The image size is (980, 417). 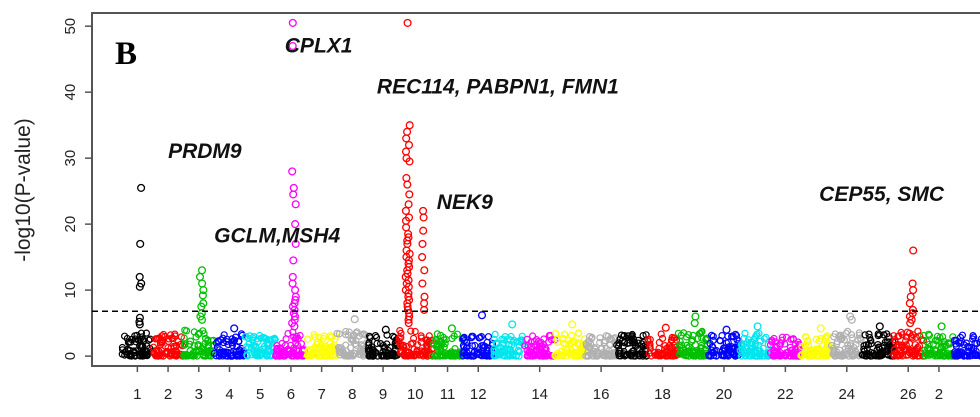 What do you see at coordinates (415, 394) in the screenshot?
I see `x-tick-label: 10` at bounding box center [415, 394].